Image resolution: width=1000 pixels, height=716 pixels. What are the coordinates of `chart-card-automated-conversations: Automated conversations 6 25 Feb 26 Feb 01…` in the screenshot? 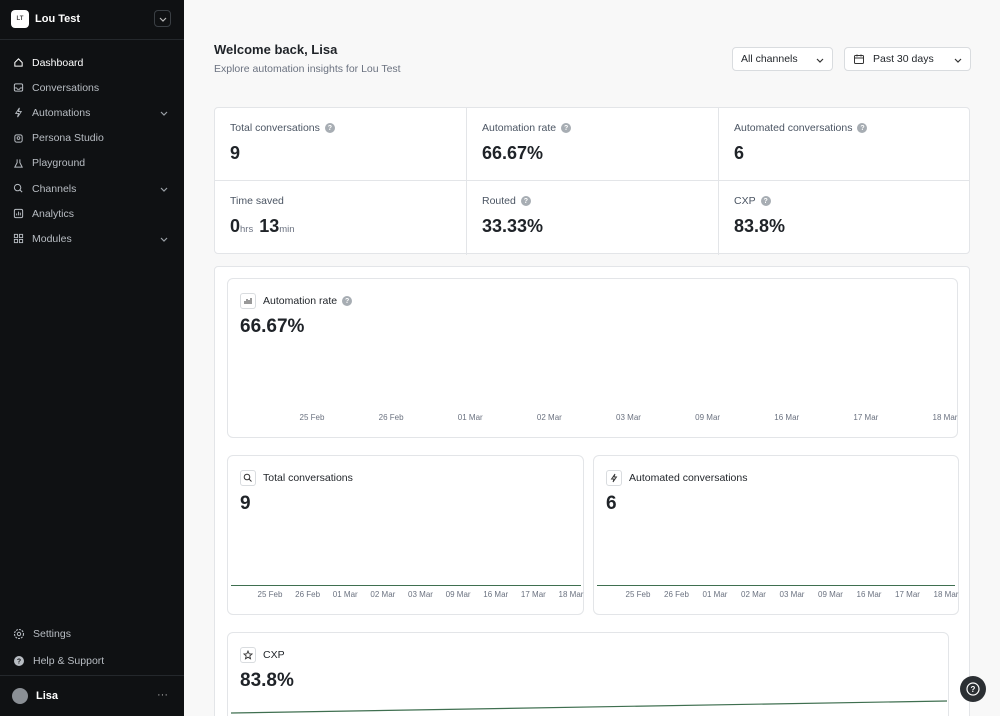 It's located at (776, 535).